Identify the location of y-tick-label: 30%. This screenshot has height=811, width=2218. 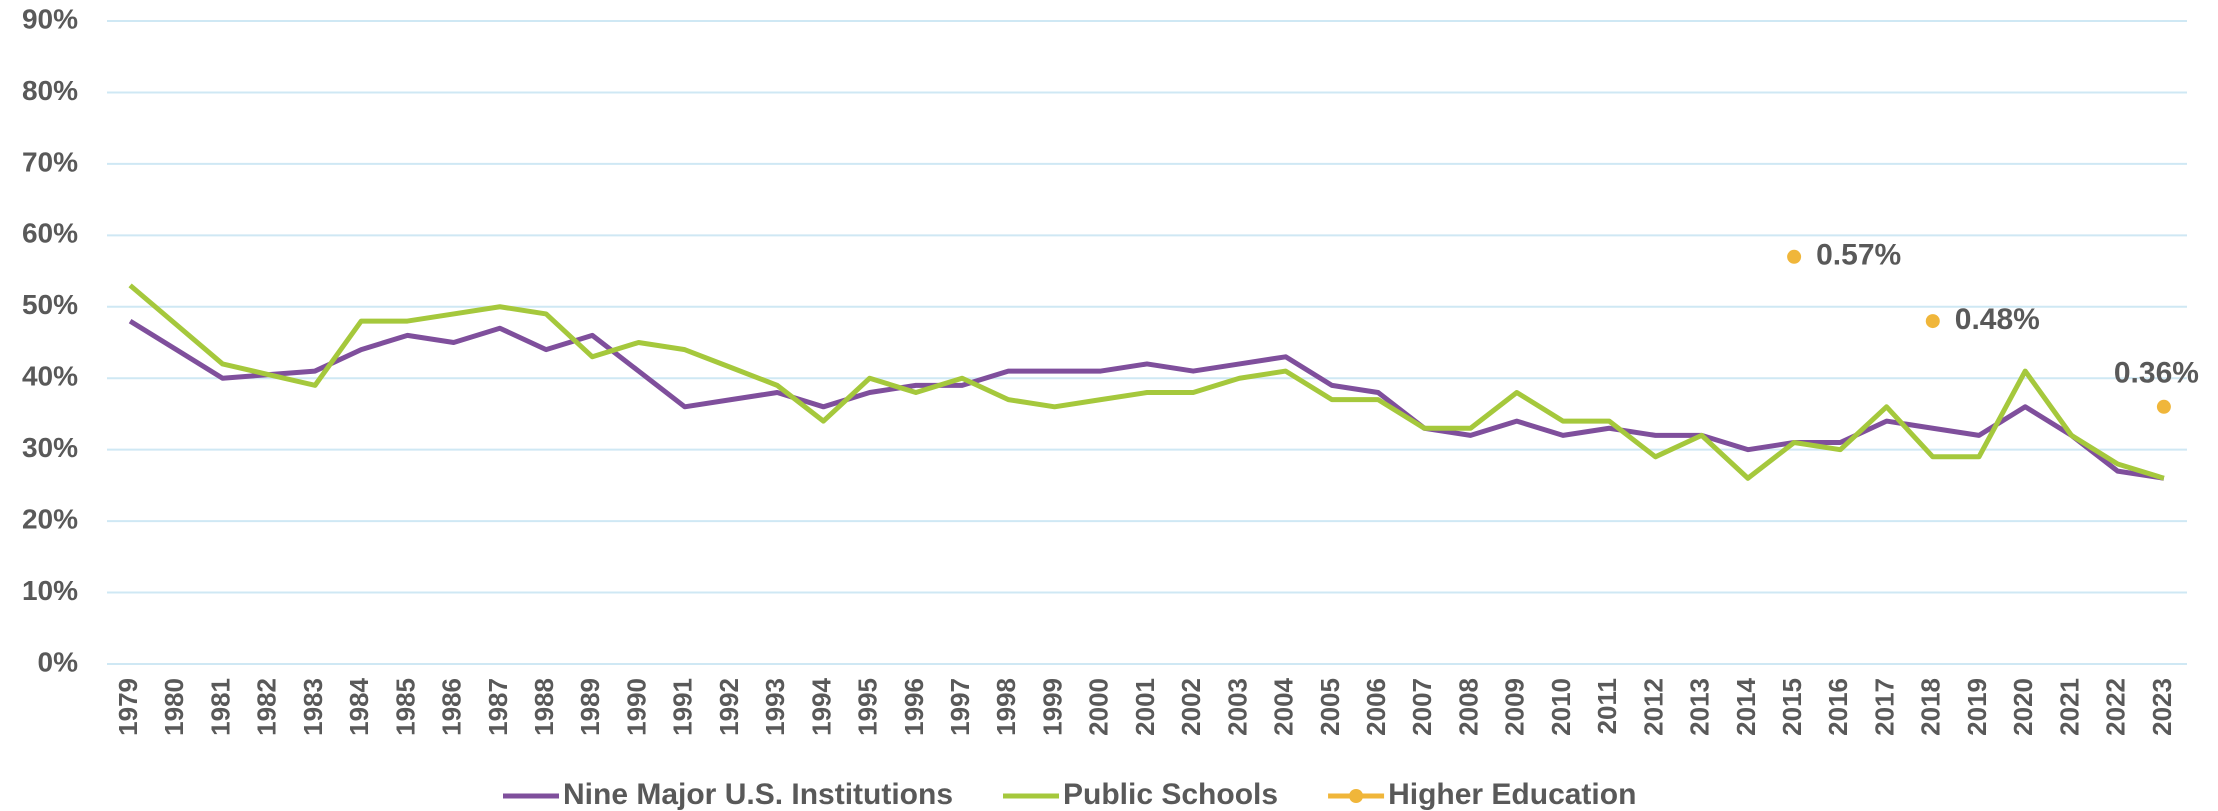
(50, 447).